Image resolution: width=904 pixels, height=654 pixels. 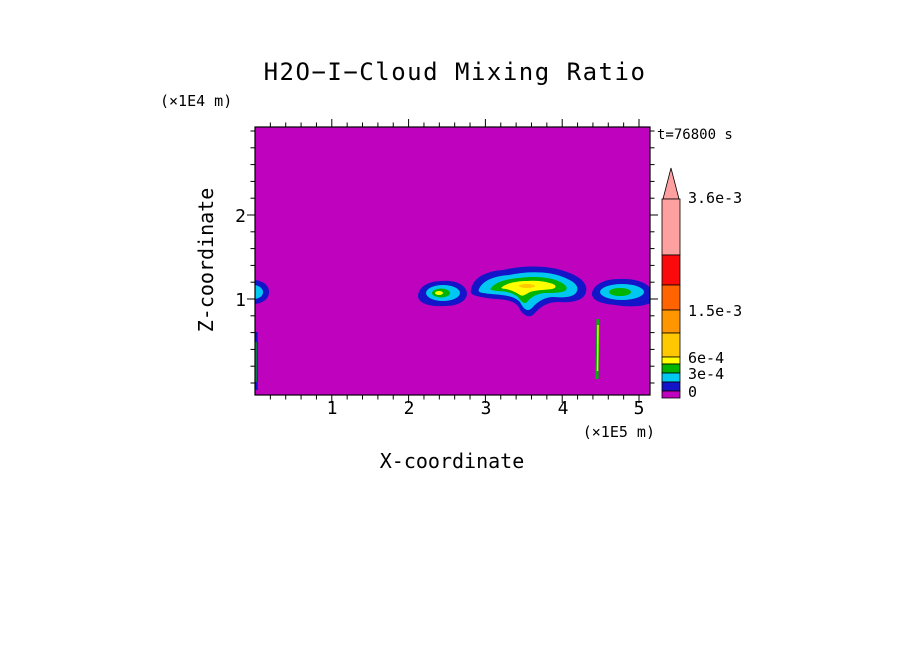 I want to click on y-tick-2: 2, so click(x=240, y=216).